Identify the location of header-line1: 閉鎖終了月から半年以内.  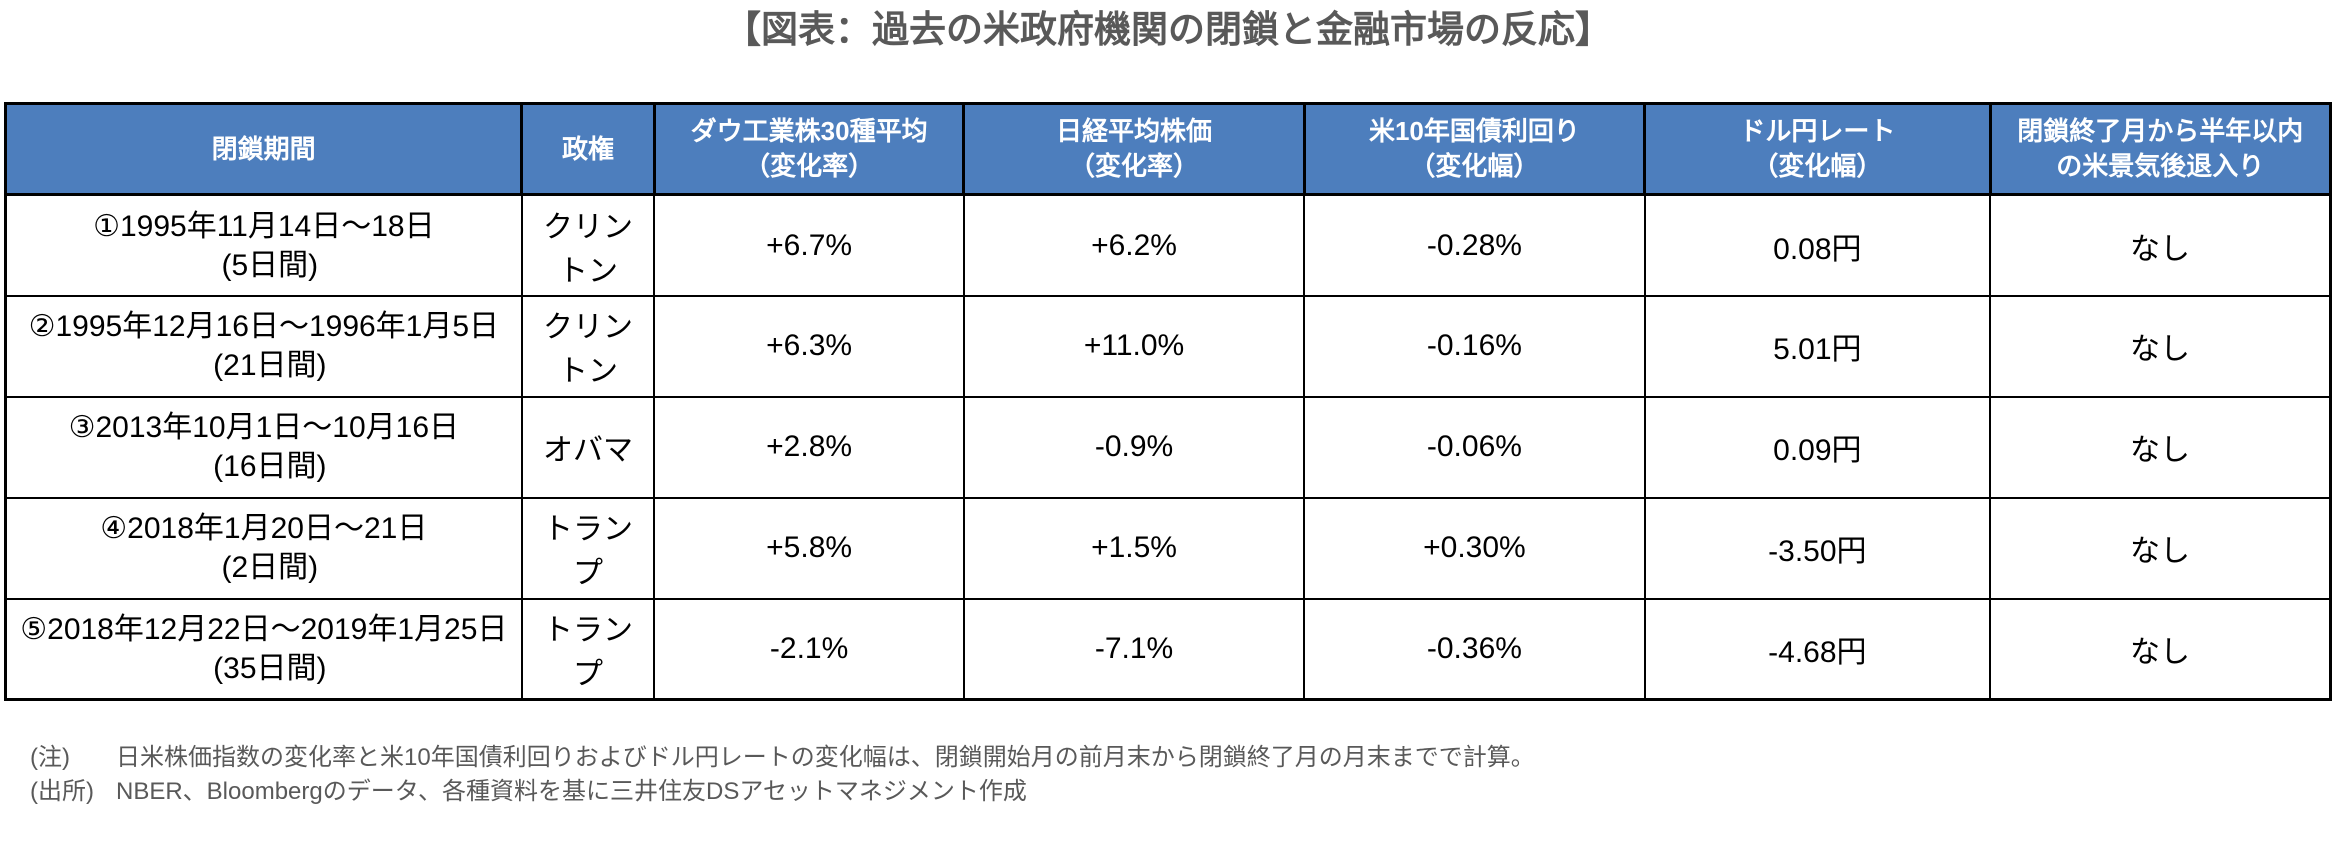
(2160, 131).